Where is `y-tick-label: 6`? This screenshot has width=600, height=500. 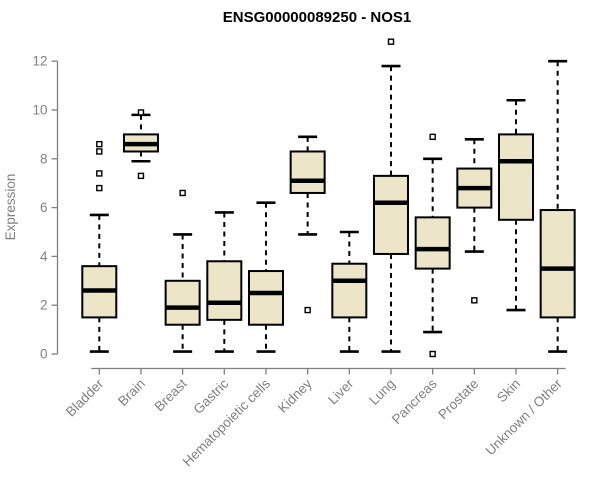 y-tick-label: 6 is located at coordinates (44, 207).